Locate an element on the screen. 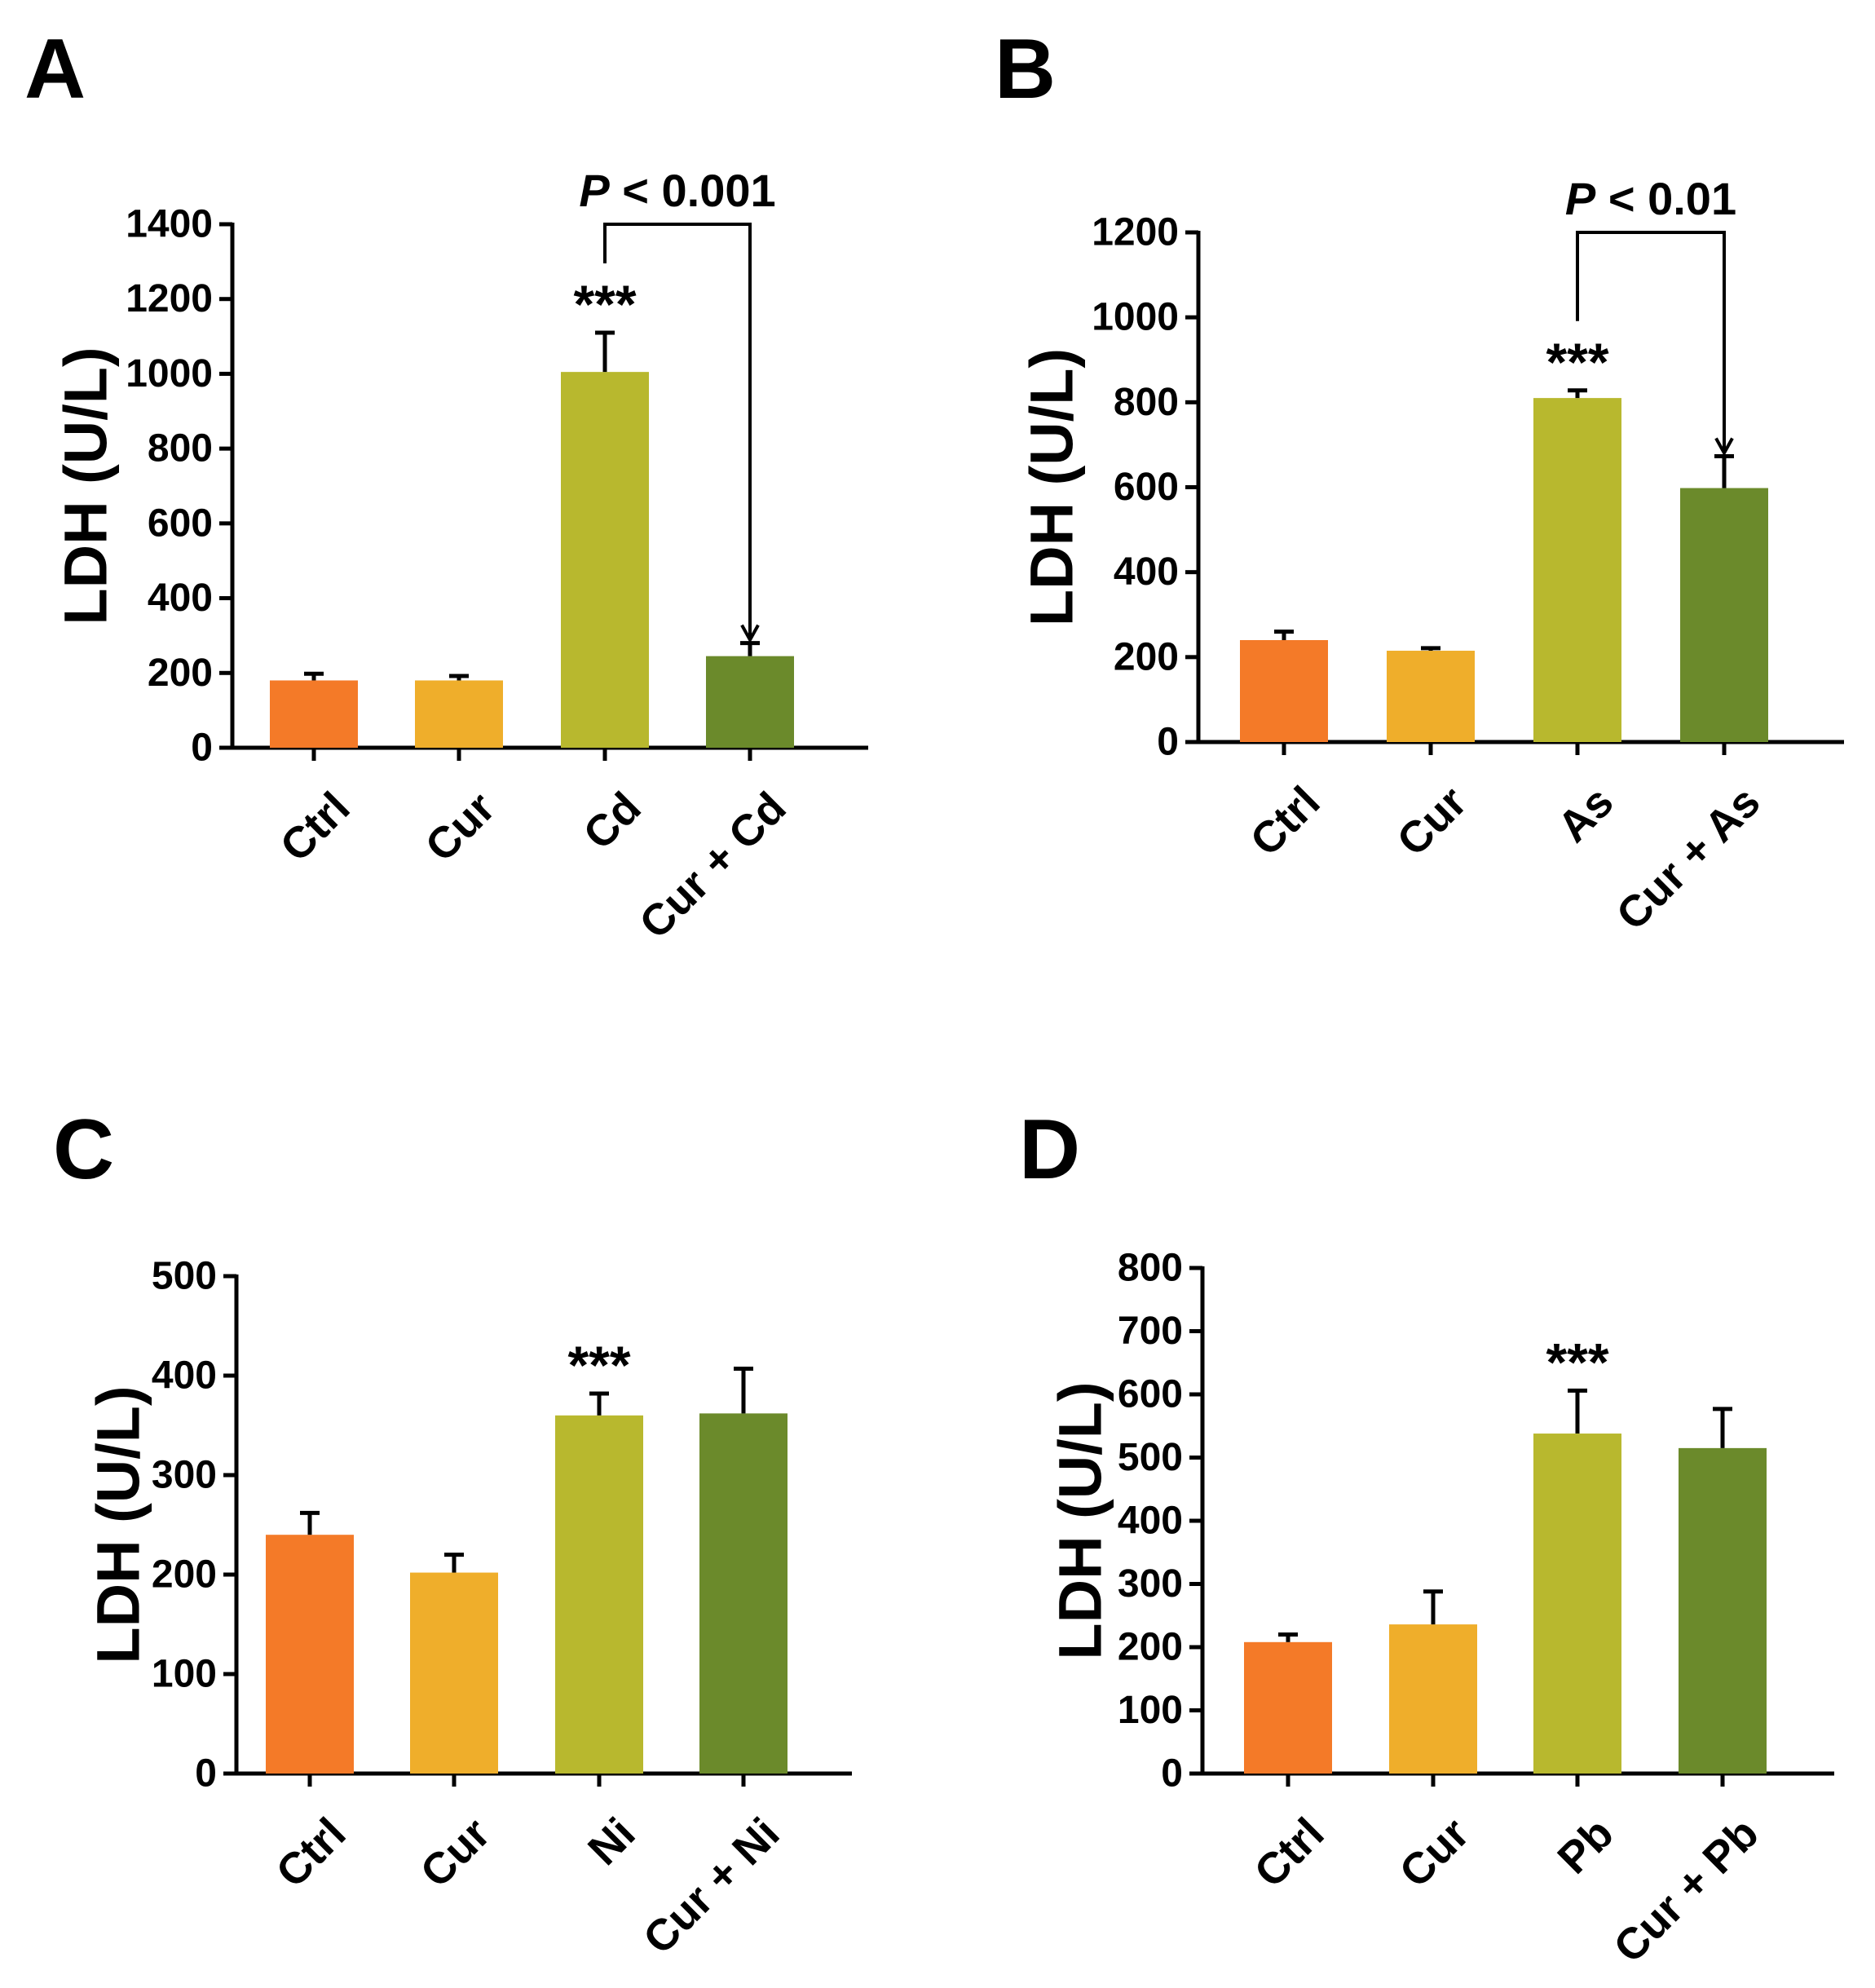 The height and width of the screenshot is (1988, 1875). x-tick-label: As is located at coordinates (1585, 814).